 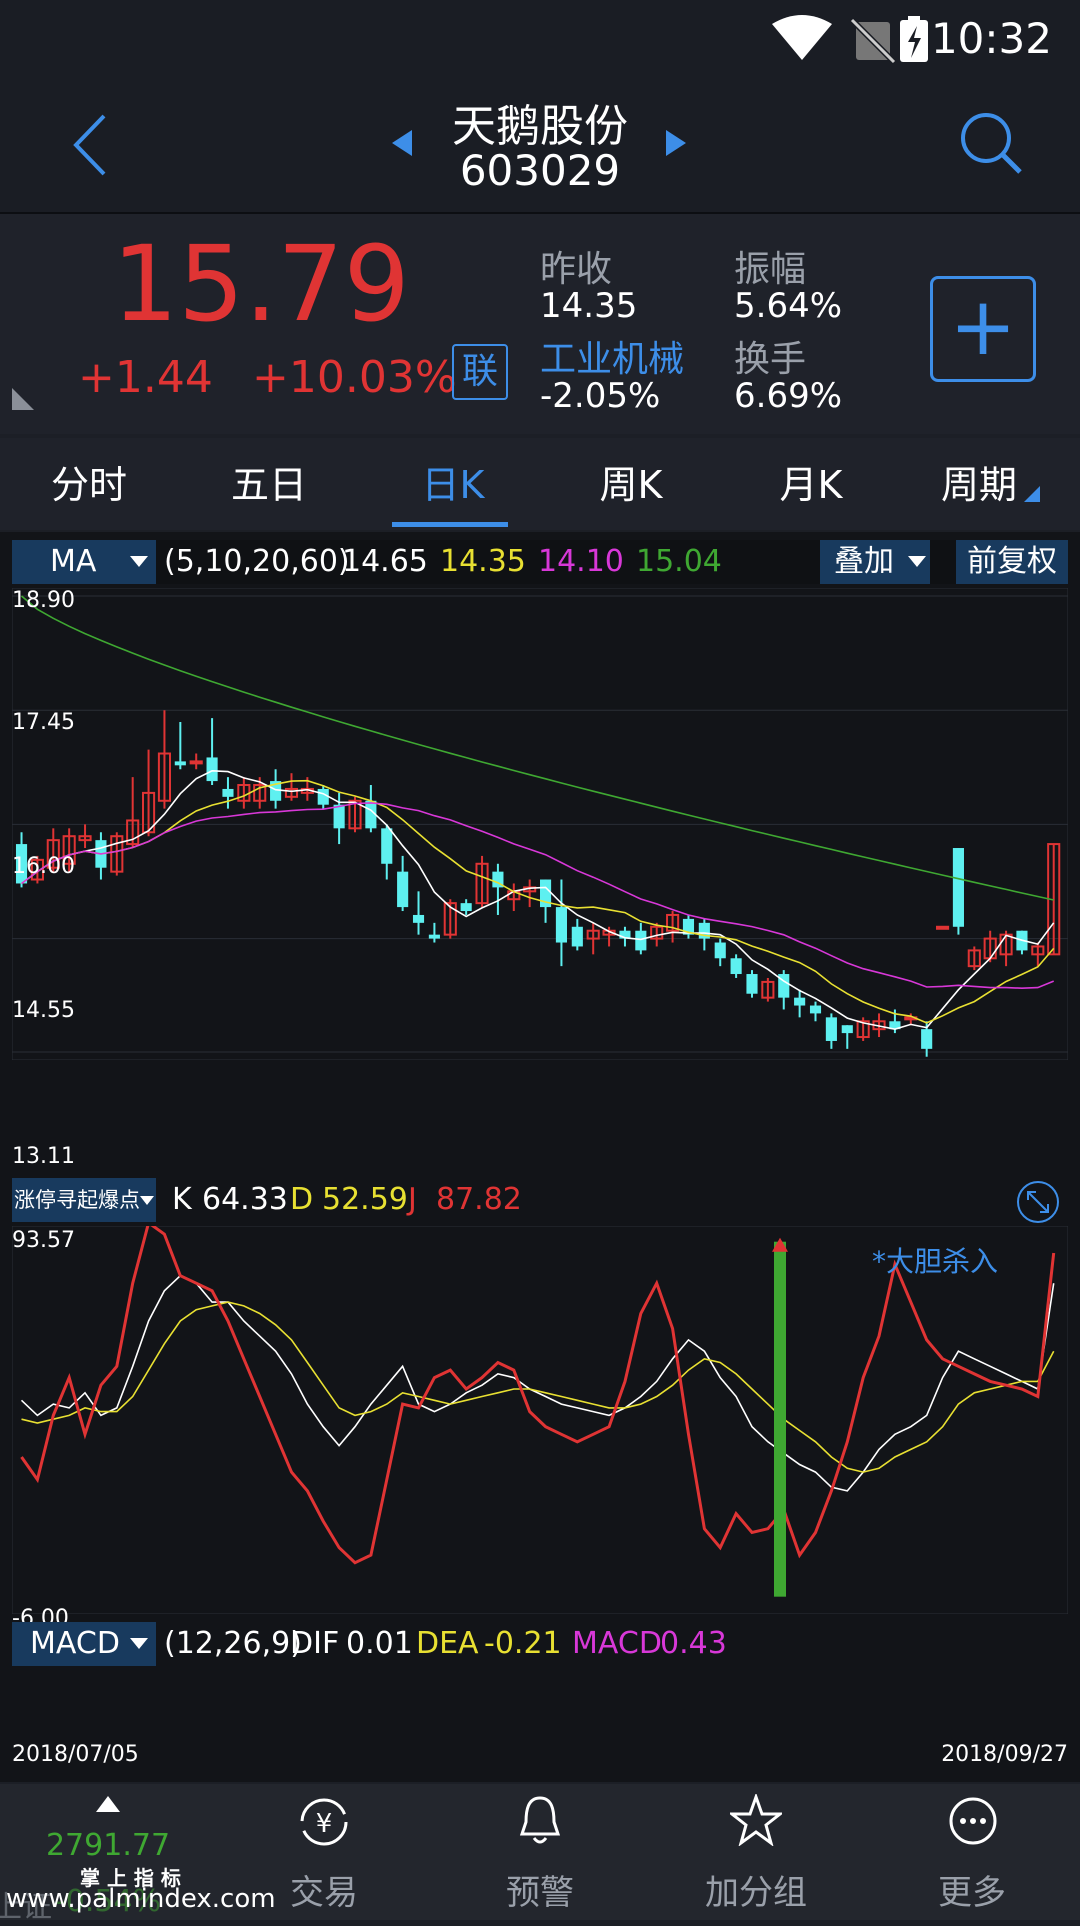 What do you see at coordinates (84, 562) in the screenshot?
I see `ma-indicator-select: MA` at bounding box center [84, 562].